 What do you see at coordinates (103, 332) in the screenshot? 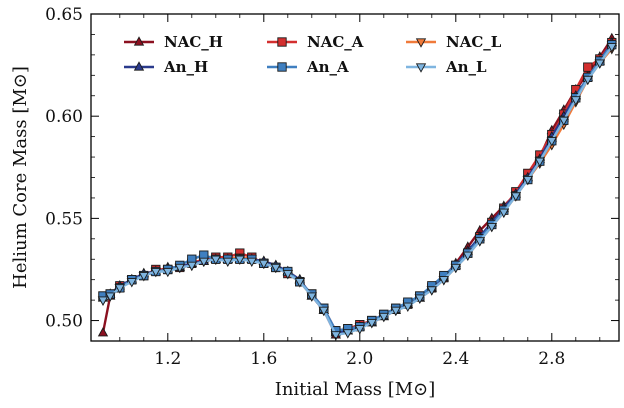
I see `data-point-nac-h` at bounding box center [103, 332].